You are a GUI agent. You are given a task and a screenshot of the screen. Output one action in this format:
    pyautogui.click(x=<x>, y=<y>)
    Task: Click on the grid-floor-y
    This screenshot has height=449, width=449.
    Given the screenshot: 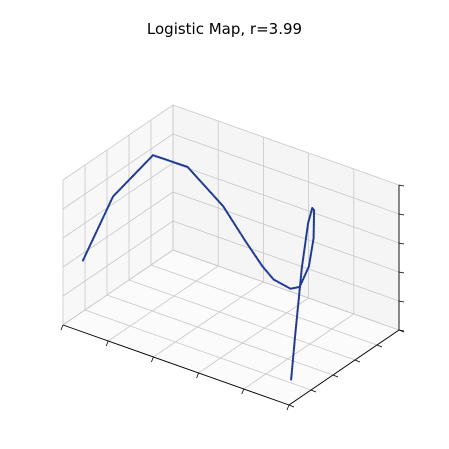 What is the action you would take?
    pyautogui.click(x=242, y=320)
    